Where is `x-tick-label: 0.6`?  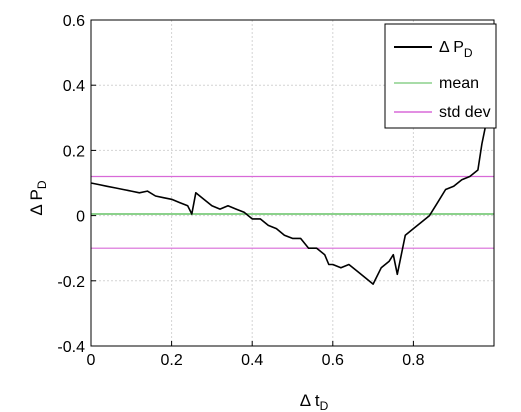 x-tick-label: 0.6 is located at coordinates (333, 360).